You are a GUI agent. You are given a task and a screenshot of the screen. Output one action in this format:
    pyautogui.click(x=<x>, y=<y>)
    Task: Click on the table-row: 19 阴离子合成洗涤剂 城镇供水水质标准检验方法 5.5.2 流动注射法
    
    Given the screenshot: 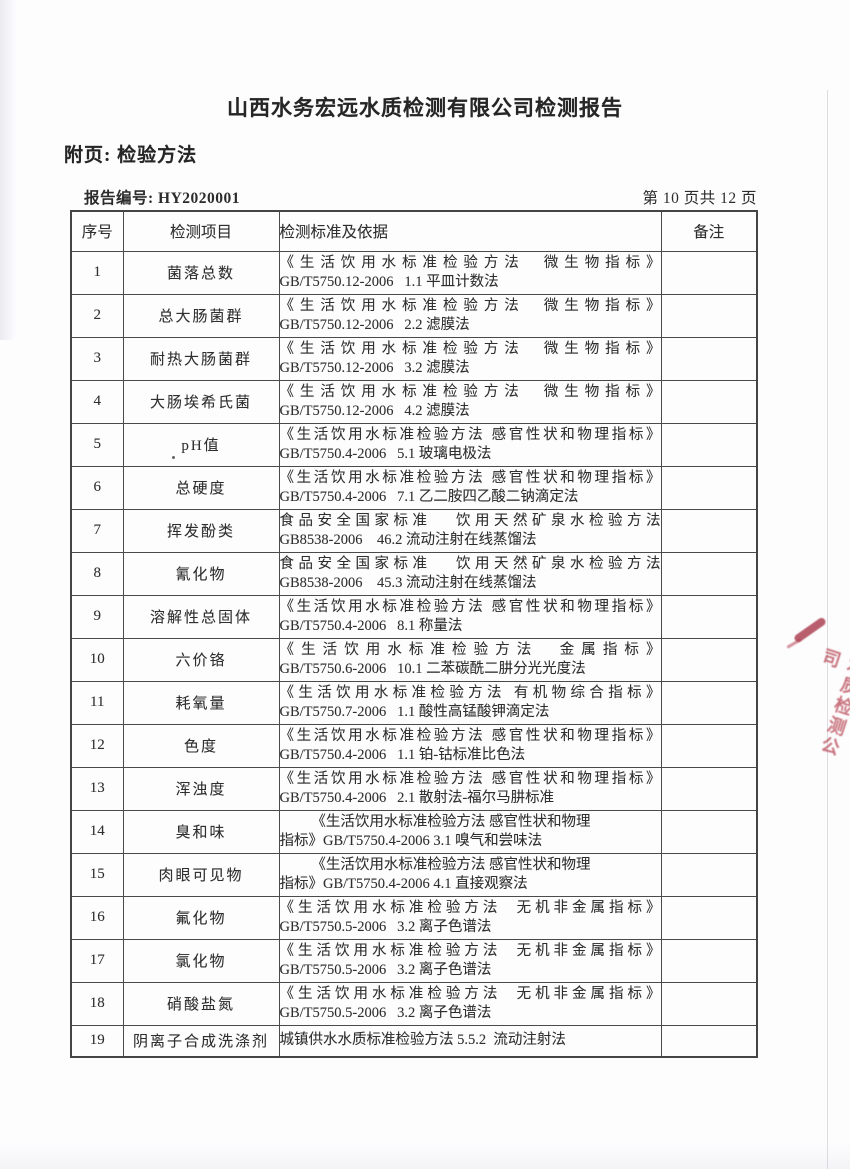 What is the action you would take?
    pyautogui.click(x=414, y=1041)
    